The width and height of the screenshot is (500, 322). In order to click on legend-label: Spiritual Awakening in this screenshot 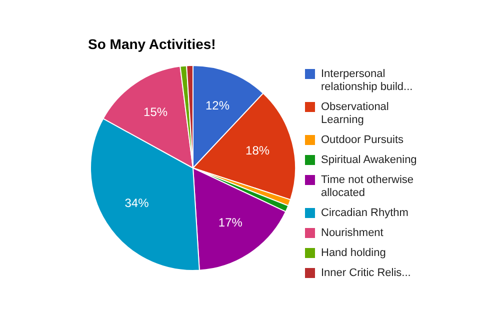, I will do `click(369, 160)`.